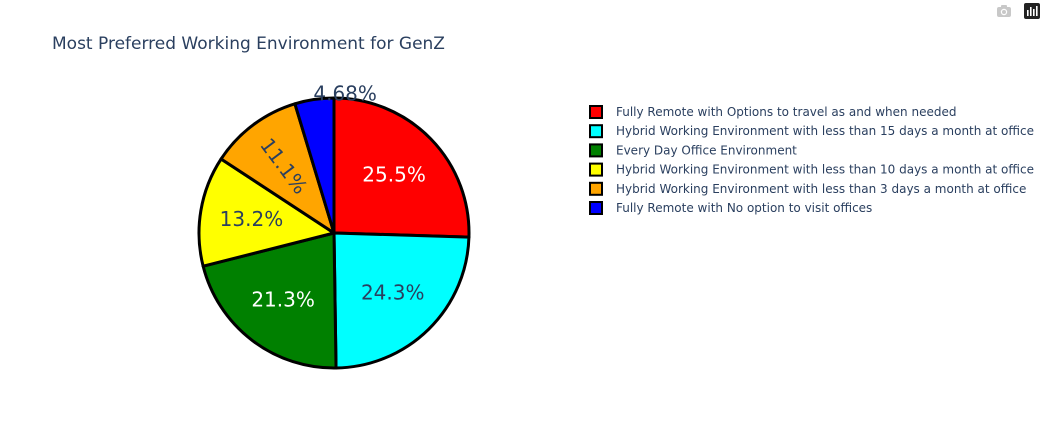  Describe the element at coordinates (1018, 11) in the screenshot. I see `modebar` at that location.